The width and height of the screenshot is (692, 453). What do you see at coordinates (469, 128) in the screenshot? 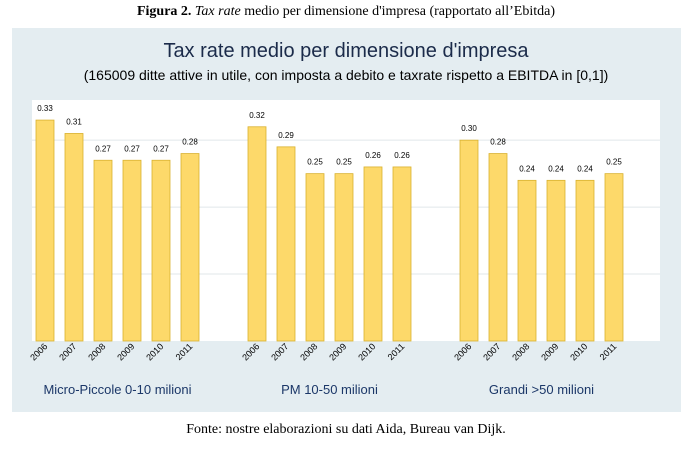
I see `data-label: 0.30` at bounding box center [469, 128].